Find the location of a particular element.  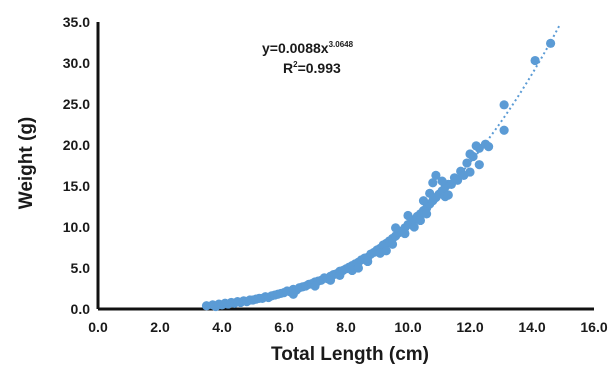

y-axis-title: Weight (g) is located at coordinates (26, 163).